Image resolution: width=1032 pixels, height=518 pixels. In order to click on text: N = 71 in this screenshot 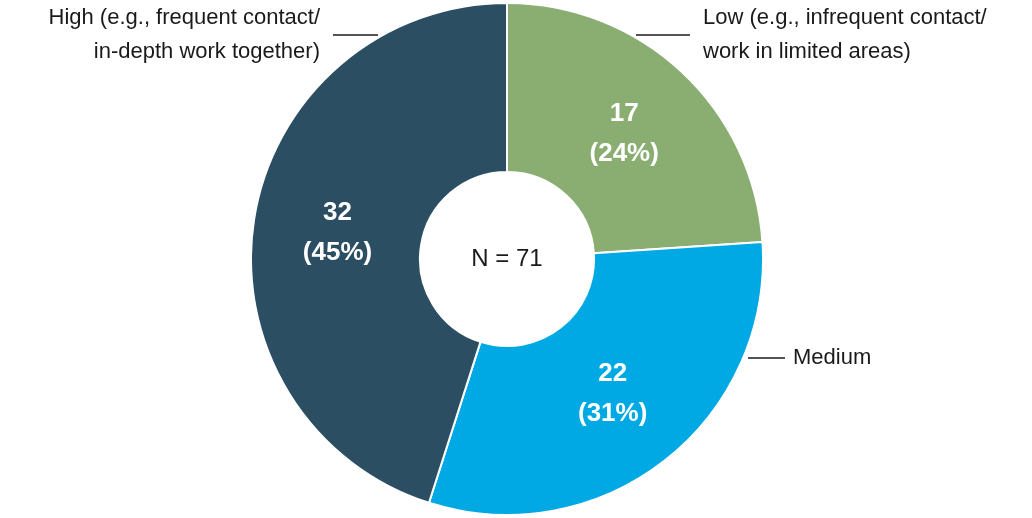, I will do `click(507, 257)`.